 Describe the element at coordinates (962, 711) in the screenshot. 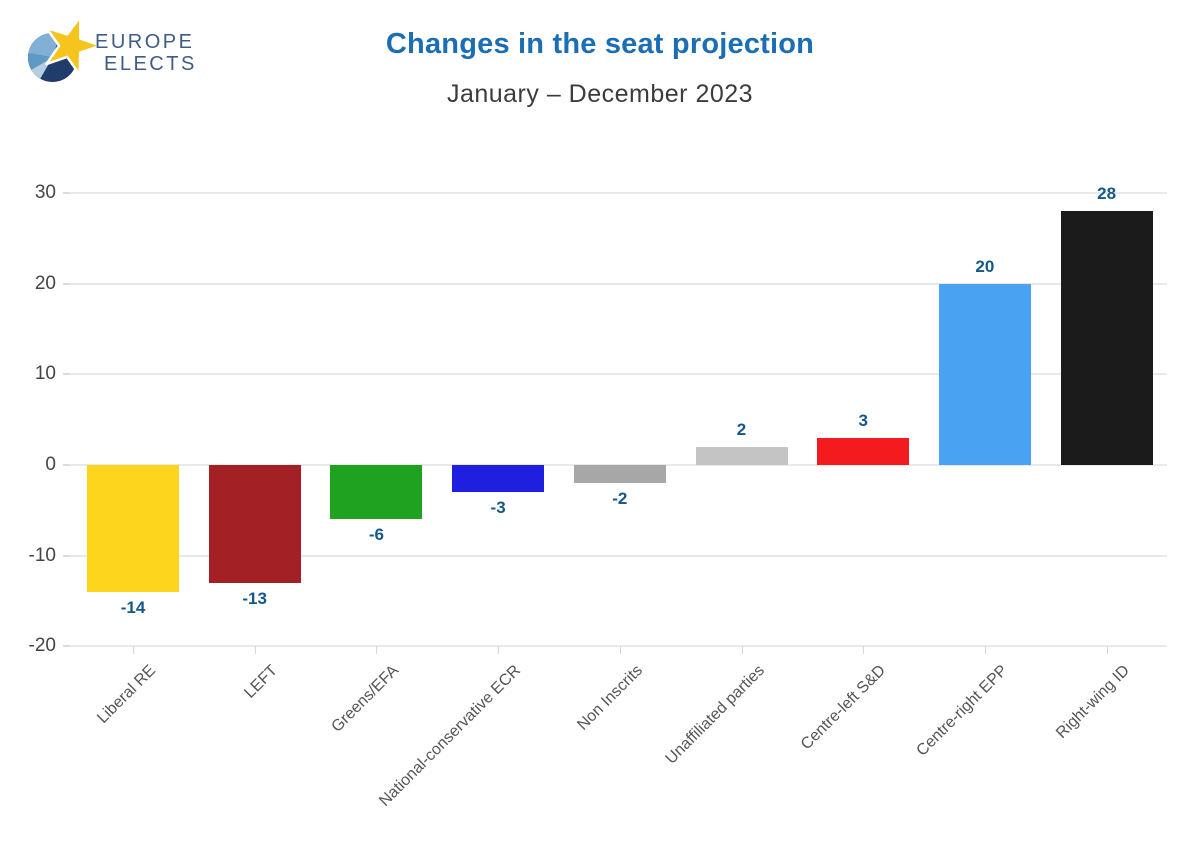

I see `x-category-label: Centre-right EPP` at that location.